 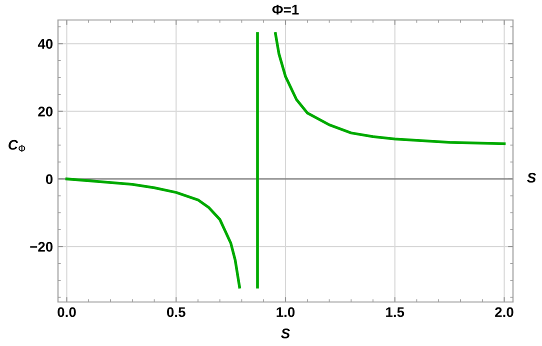 I want to click on y-tick-label: 20, so click(x=45, y=111).